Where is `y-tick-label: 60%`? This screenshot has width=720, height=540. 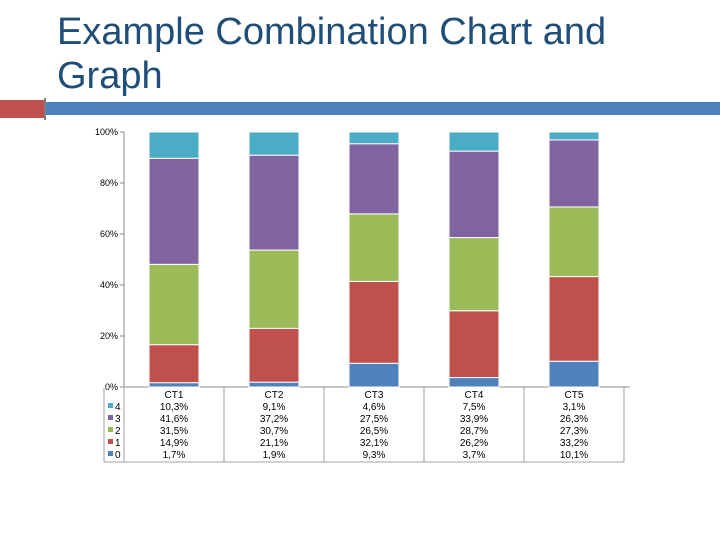
y-tick-label: 60% is located at coordinates (109, 234).